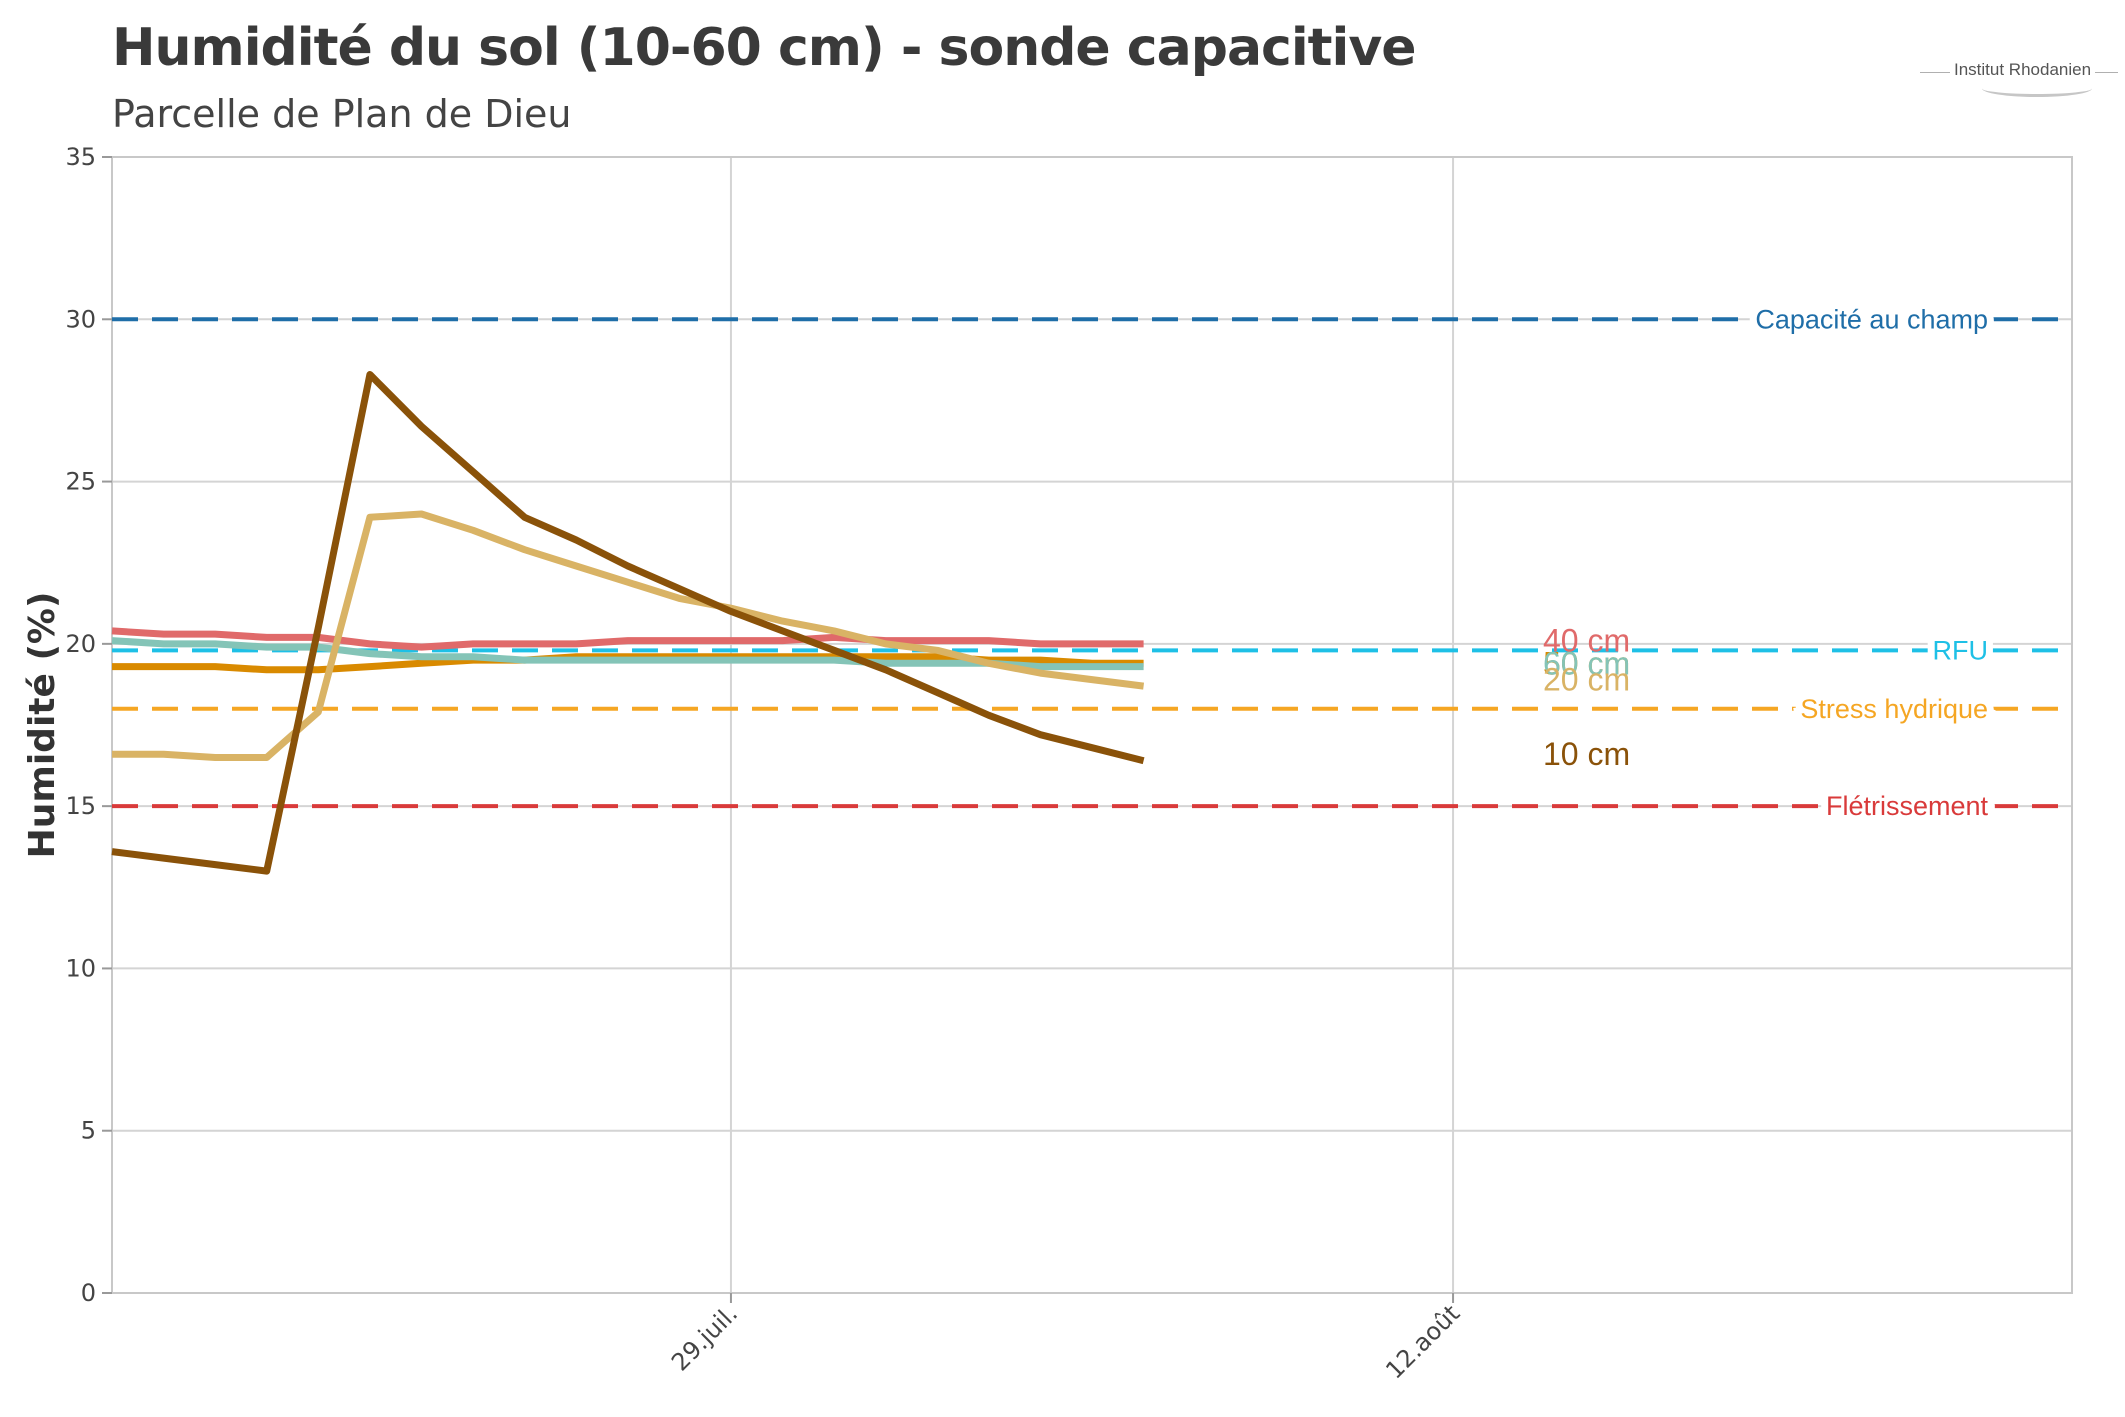 This screenshot has height=1417, width=2125. I want to click on y-tick-label: 20, so click(80, 644).